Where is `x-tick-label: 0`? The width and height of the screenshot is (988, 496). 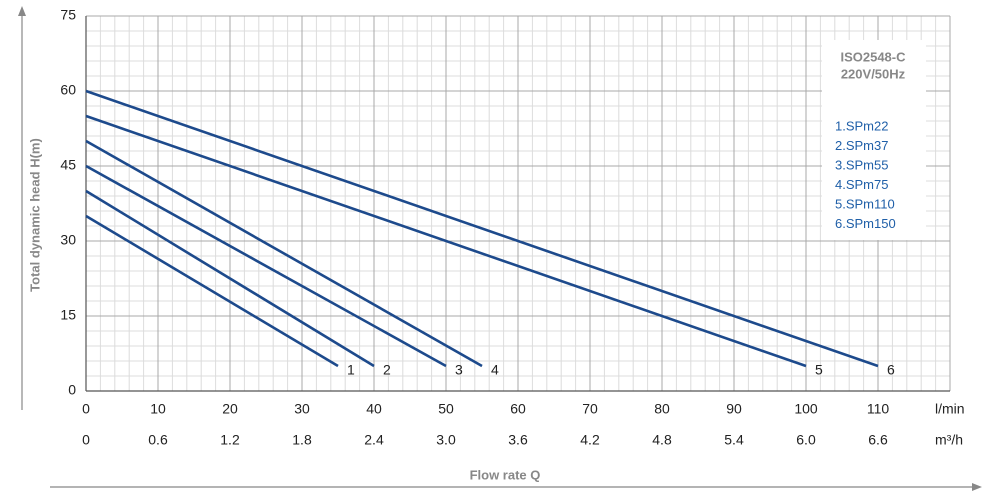 x-tick-label: 0 is located at coordinates (86, 409).